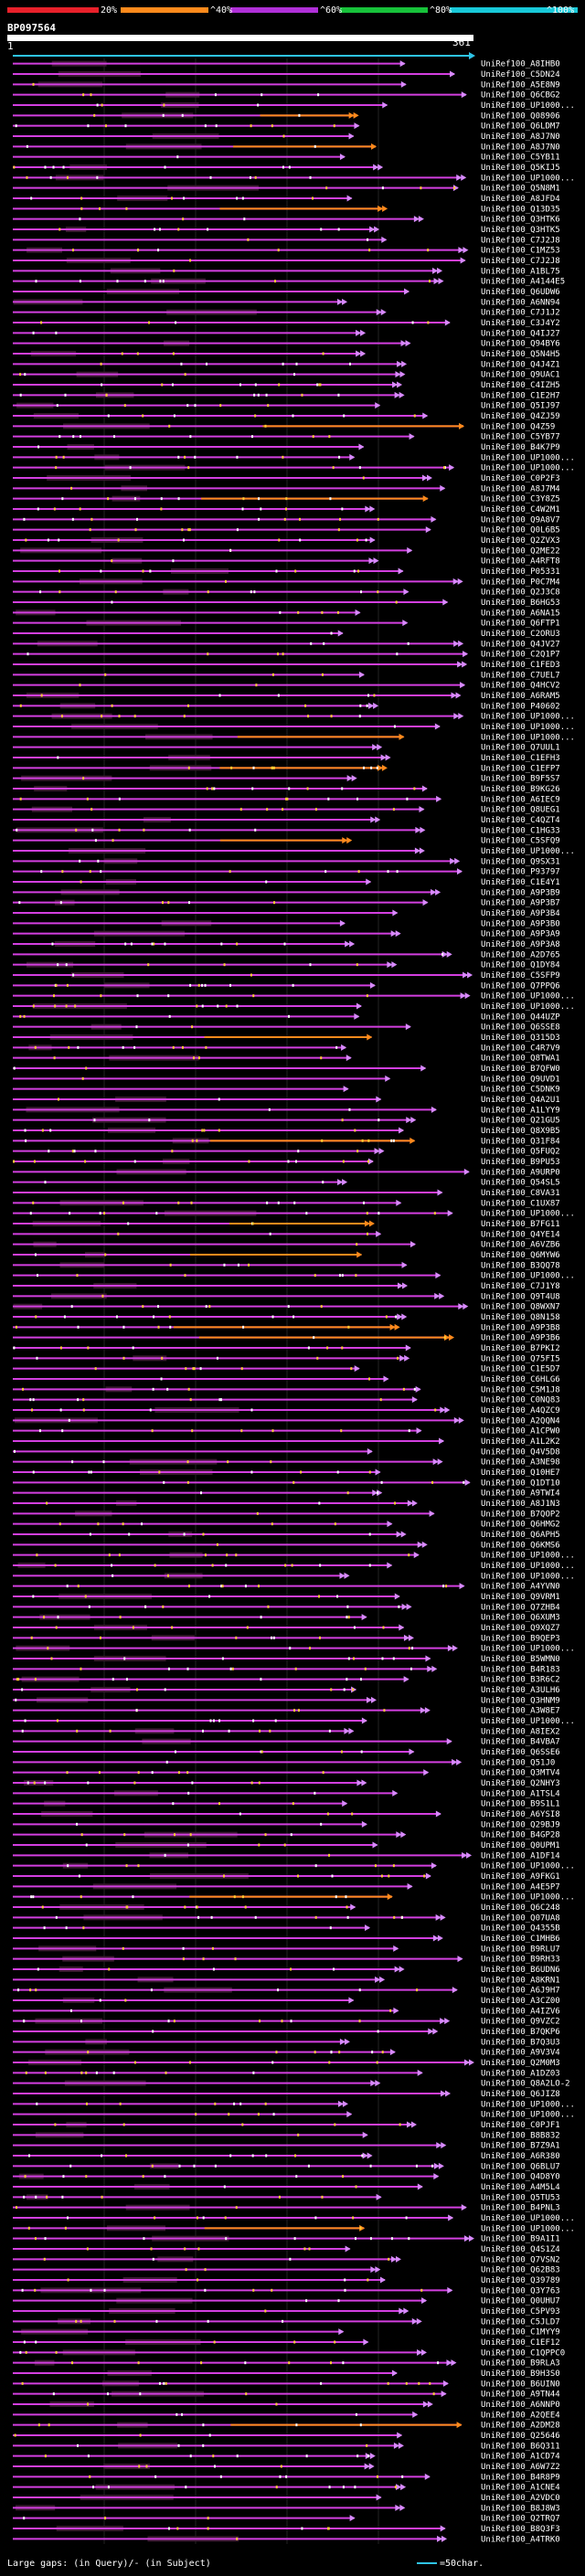 The image size is (585, 2576). I want to click on row-label: UniRef100_A9P3A8, so click(520, 944).